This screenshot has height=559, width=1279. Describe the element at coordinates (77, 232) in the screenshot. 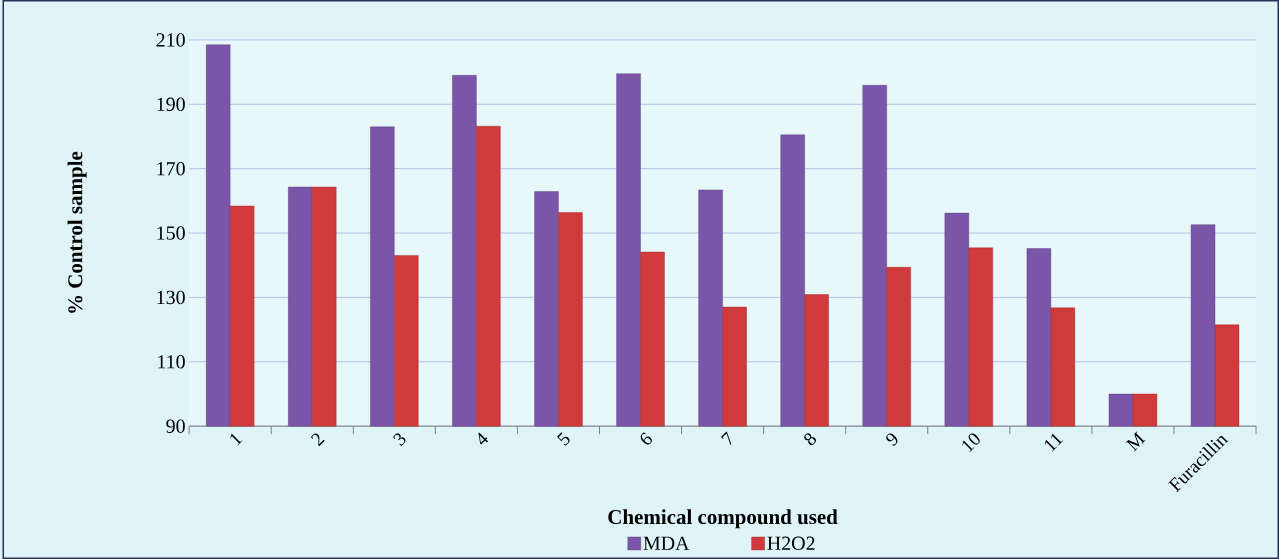

I see `y-axis-title: % Control sample` at that location.